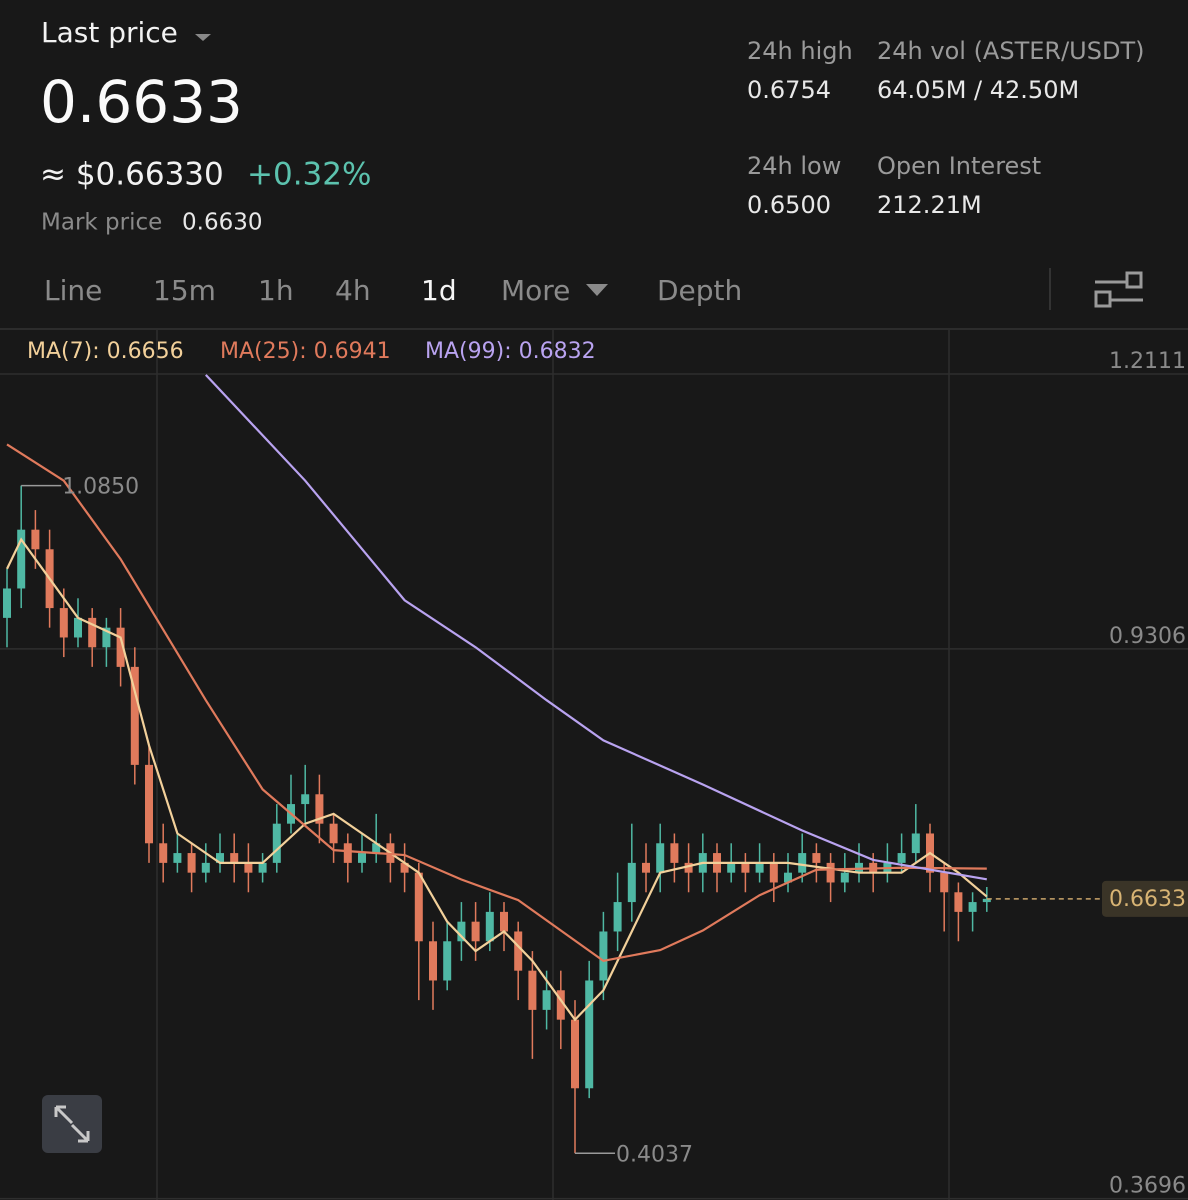 This screenshot has width=1188, height=1200. Describe the element at coordinates (100, 487) in the screenshot. I see `high-marker-label: 1.0850` at that location.